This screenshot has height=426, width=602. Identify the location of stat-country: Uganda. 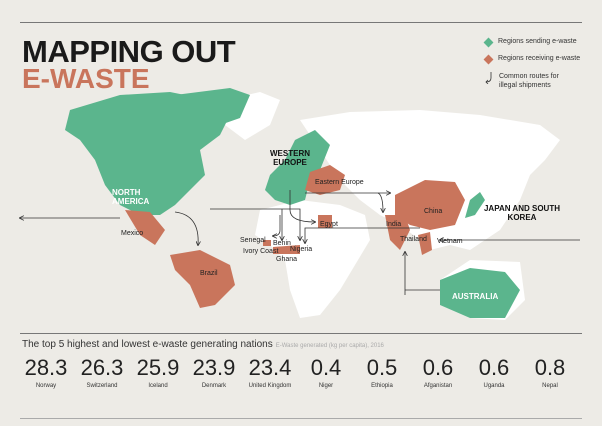
(494, 386).